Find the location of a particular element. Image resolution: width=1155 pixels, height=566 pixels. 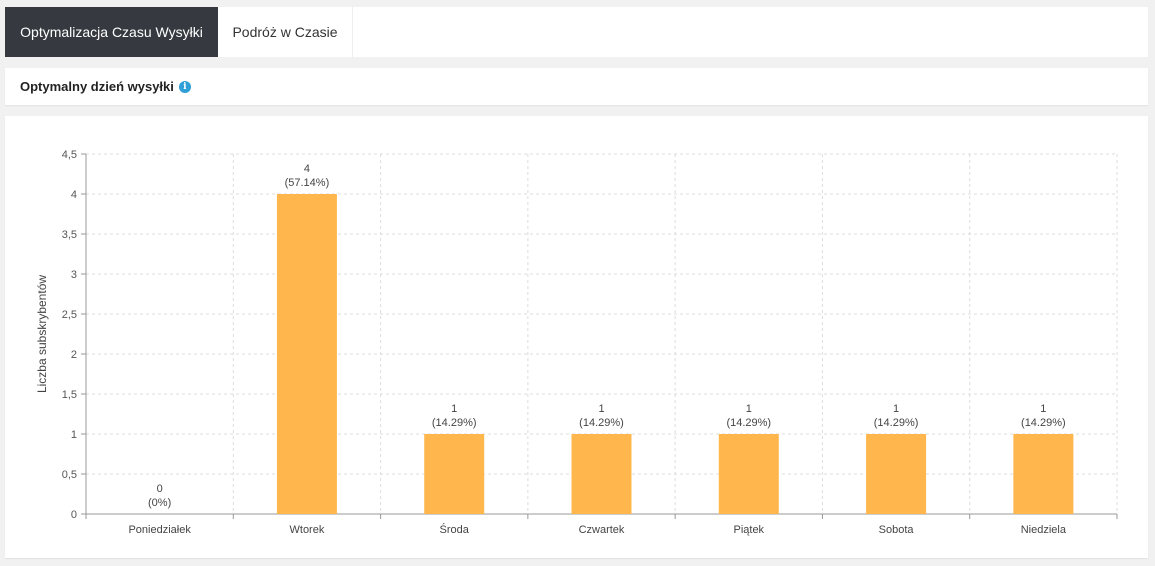

y-tick-label: 4,5 is located at coordinates (69, 155).